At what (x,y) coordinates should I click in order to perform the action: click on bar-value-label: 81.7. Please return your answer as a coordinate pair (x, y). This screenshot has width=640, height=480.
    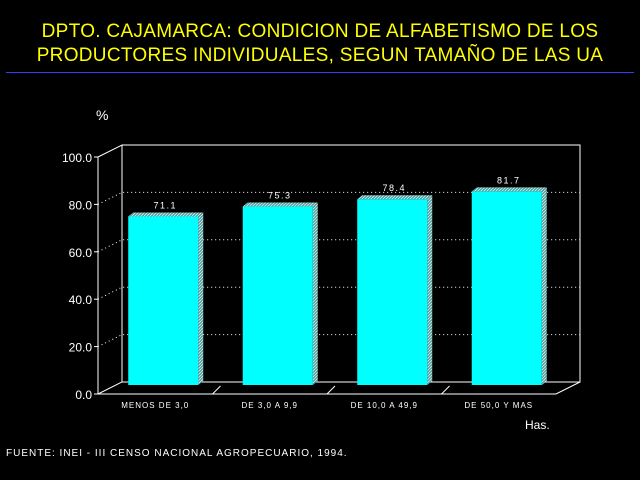
    Looking at the image, I should click on (509, 180).